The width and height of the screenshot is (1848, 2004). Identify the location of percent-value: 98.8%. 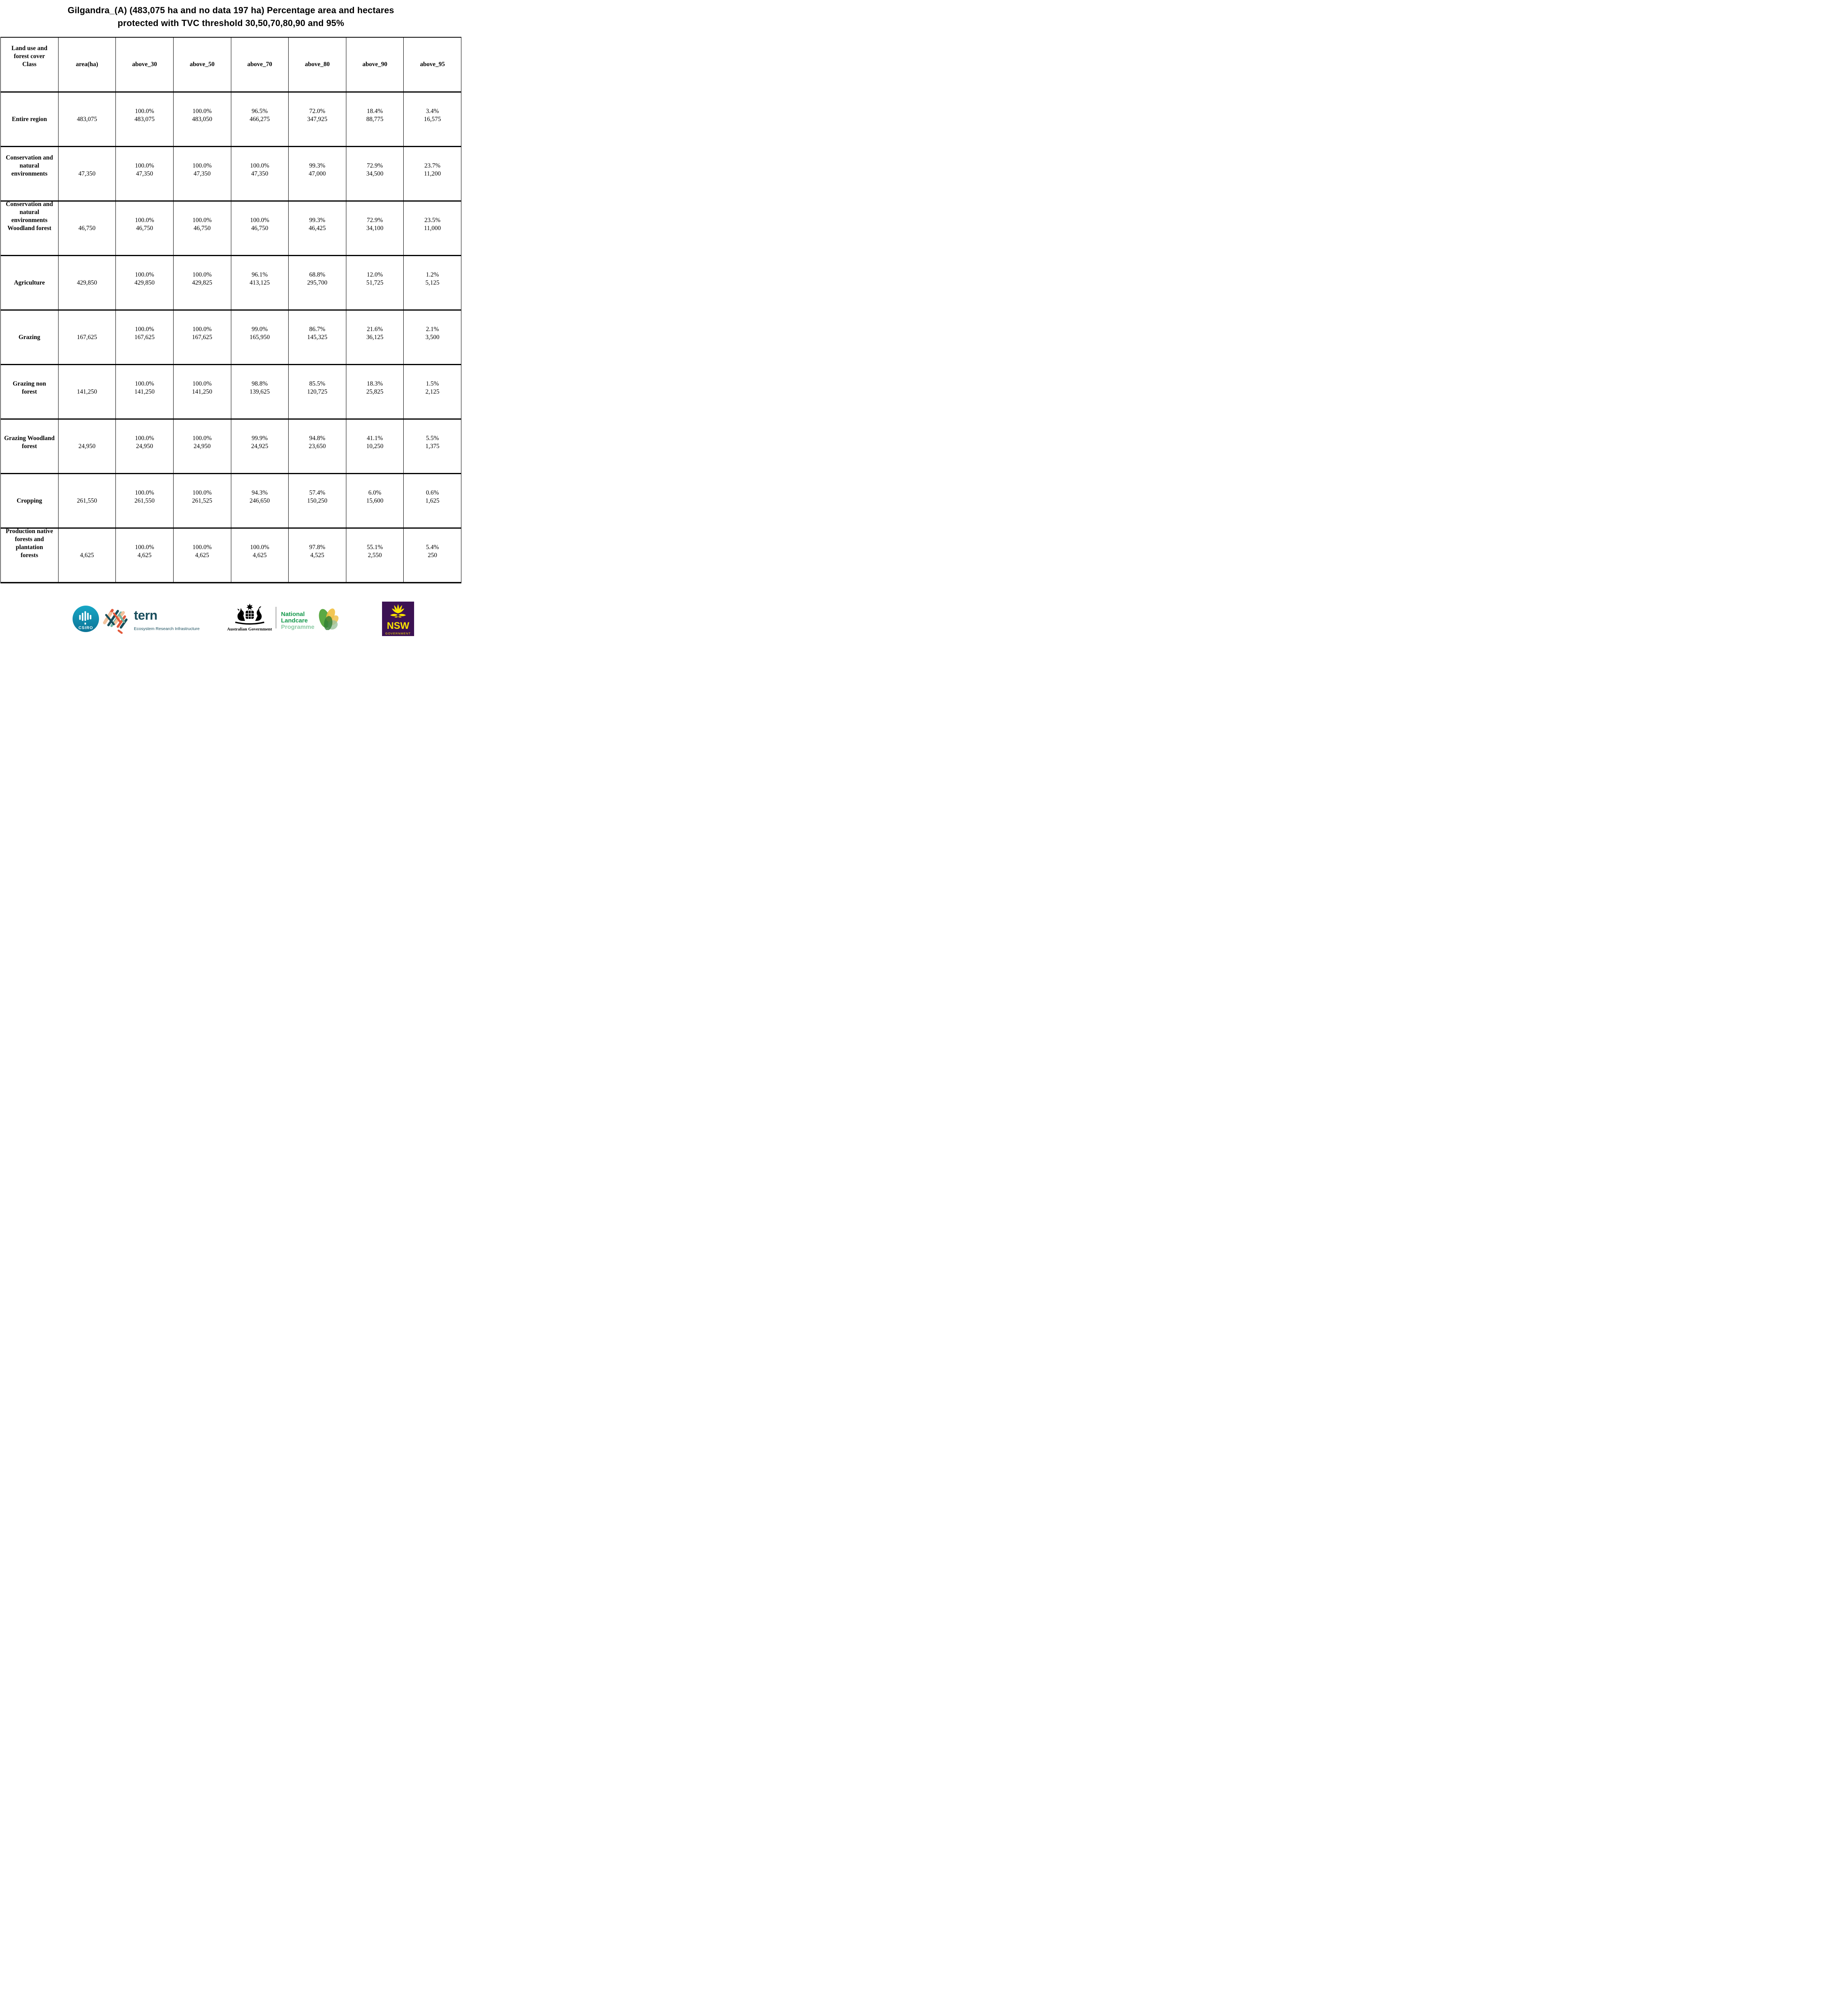
(259, 383).